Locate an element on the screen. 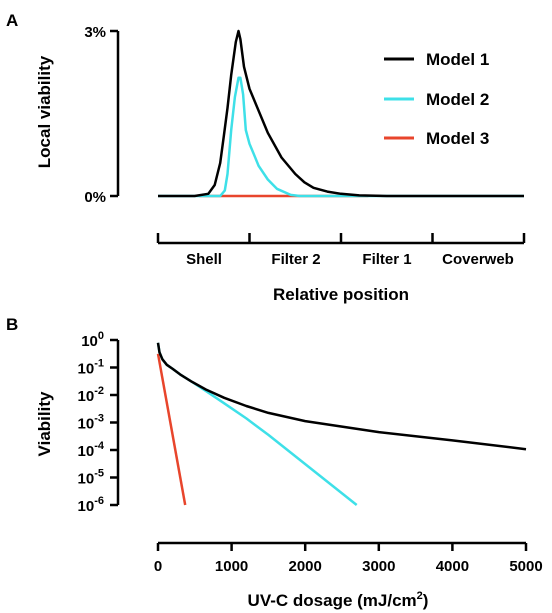 The width and height of the screenshot is (552, 613). panel-b-y-tick-label: 10⁻¹ is located at coordinates (91, 368).